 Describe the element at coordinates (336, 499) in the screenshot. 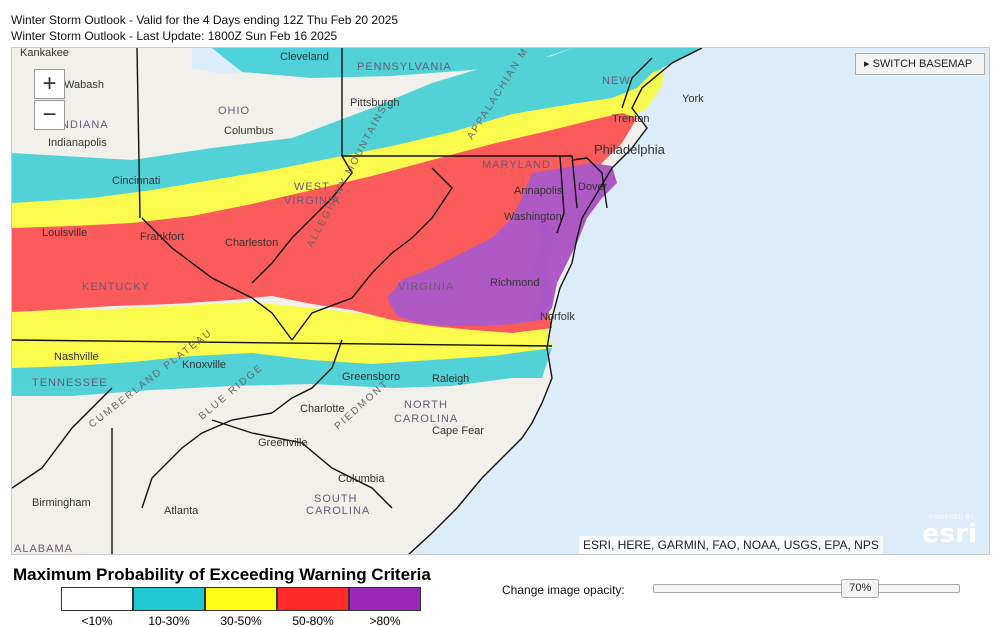

I see `label-south-carolina-1: SOUTH` at that location.